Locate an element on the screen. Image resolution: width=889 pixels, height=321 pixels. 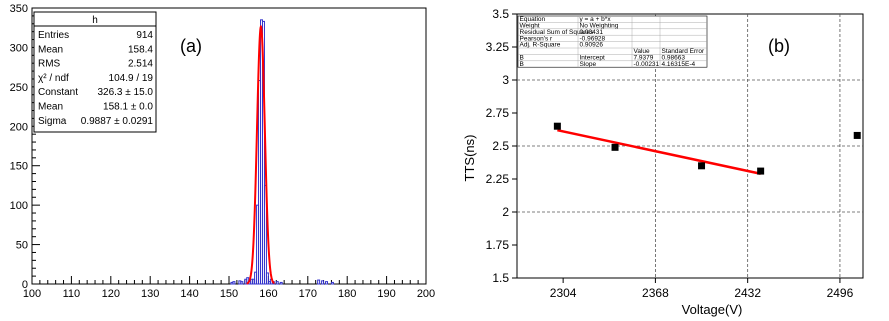
x-tick-label: 2432 is located at coordinates (747, 293).